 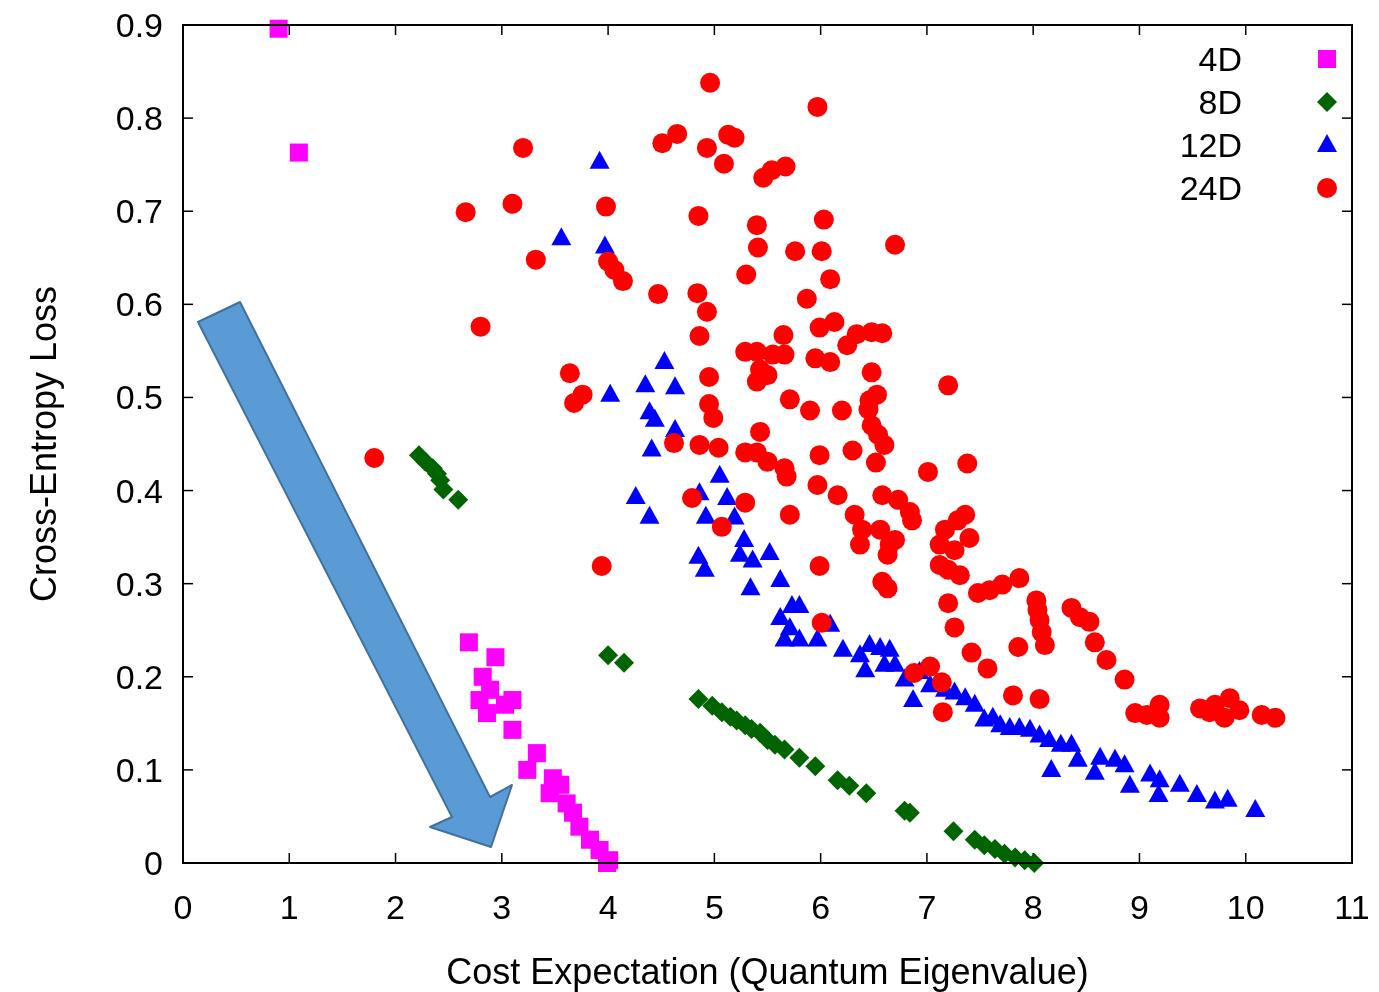 I want to click on y-tick-label: 0.3, so click(x=139, y=583).